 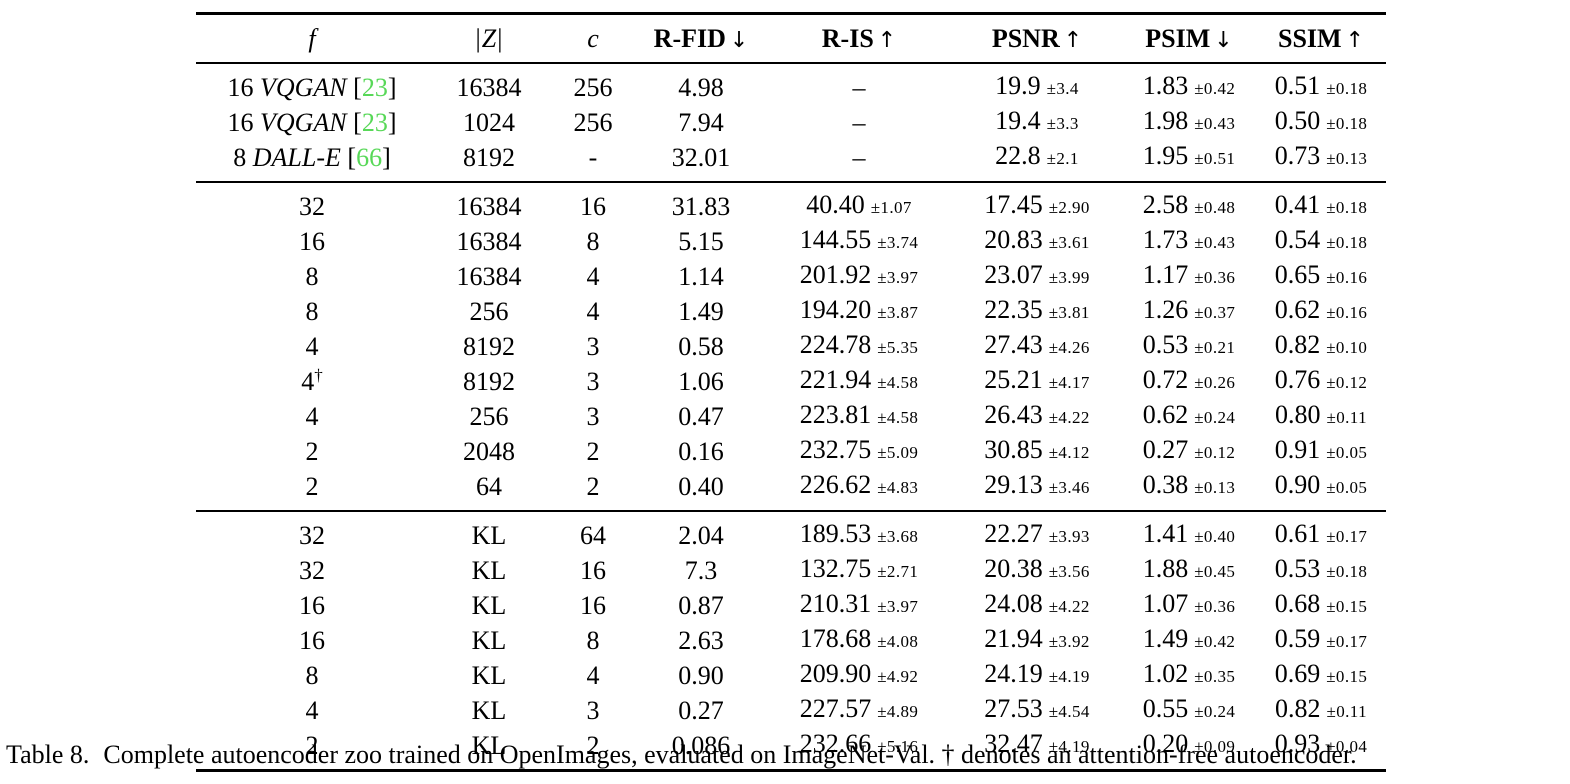 I want to click on cell-psnr-stddev: ±4.17, so click(x=1069, y=382).